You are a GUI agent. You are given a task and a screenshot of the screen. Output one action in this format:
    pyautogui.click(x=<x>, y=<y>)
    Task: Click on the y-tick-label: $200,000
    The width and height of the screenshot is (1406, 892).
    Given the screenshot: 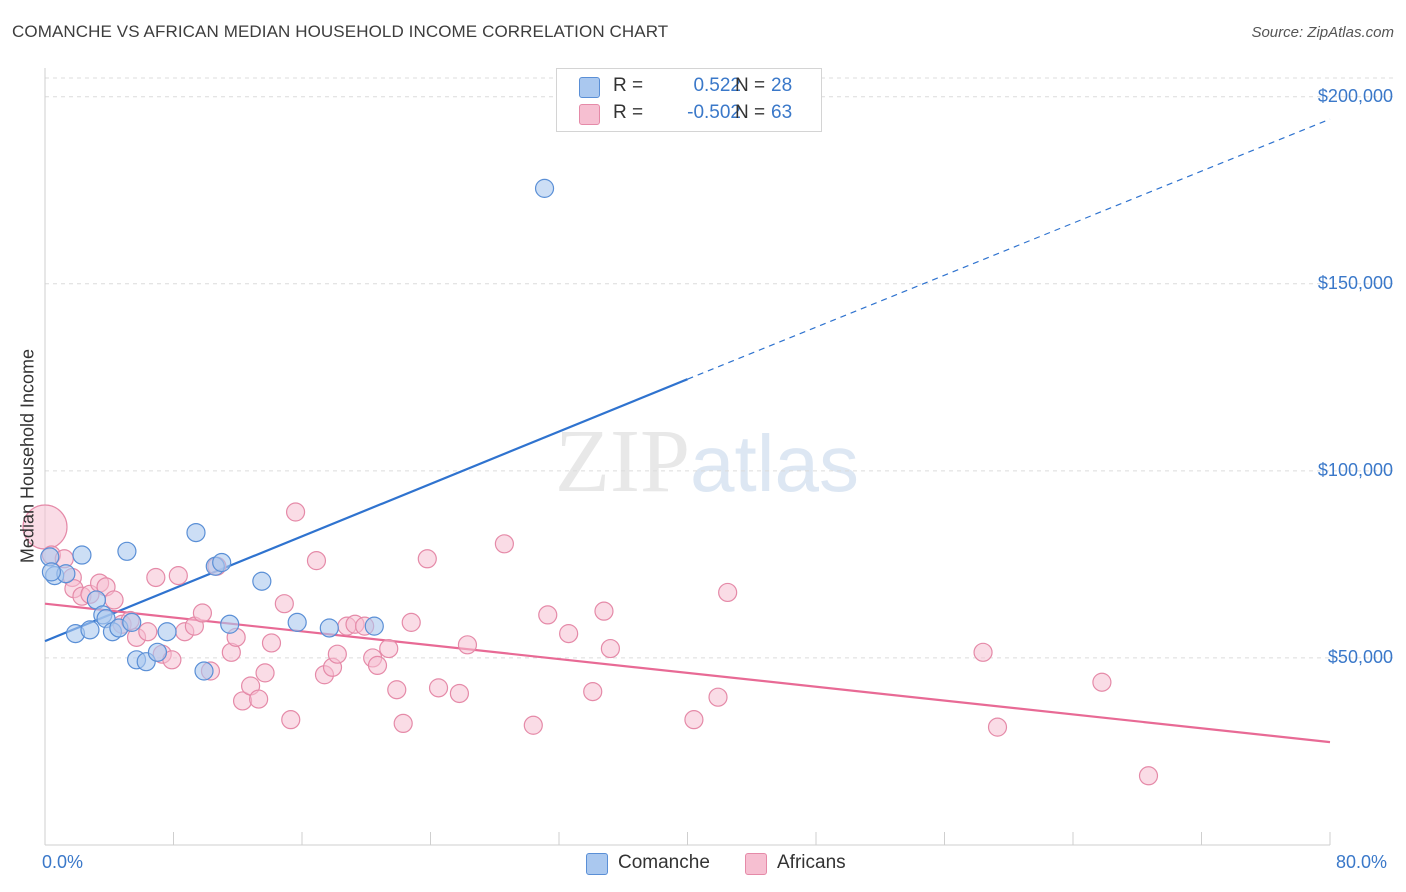 What is the action you would take?
    pyautogui.click(x=1355, y=95)
    